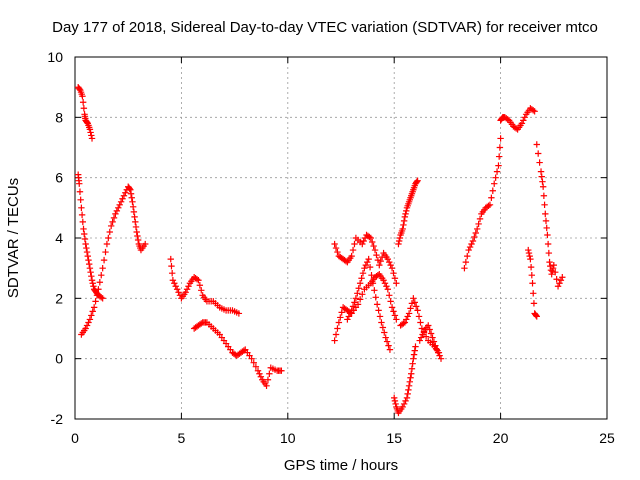  What do you see at coordinates (59, 238) in the screenshot?
I see `y-tick-label: 4` at bounding box center [59, 238].